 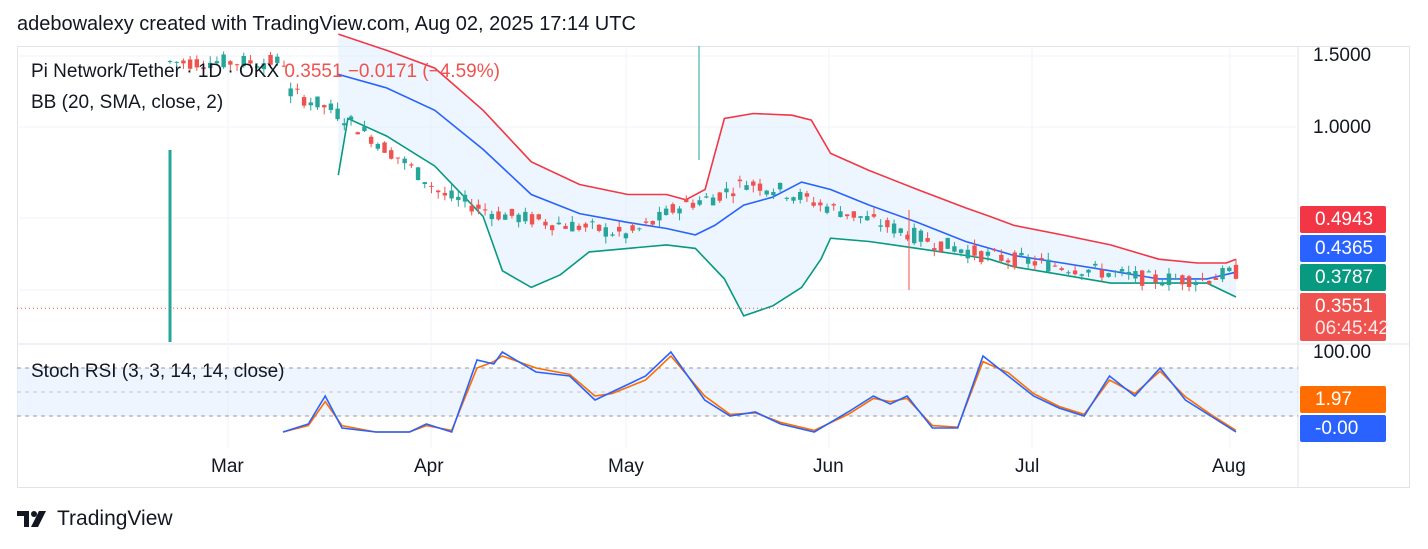 I want to click on tradingview-brand: TradingView, so click(x=115, y=518).